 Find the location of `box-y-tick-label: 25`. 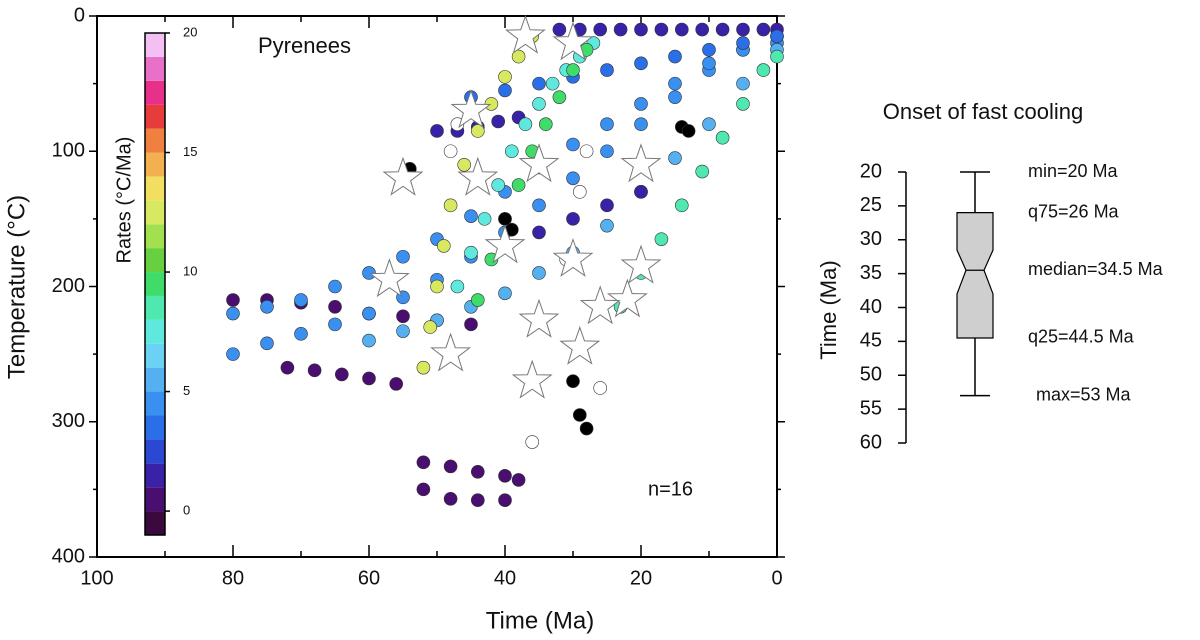

box-y-tick-label: 25 is located at coordinates (871, 205).